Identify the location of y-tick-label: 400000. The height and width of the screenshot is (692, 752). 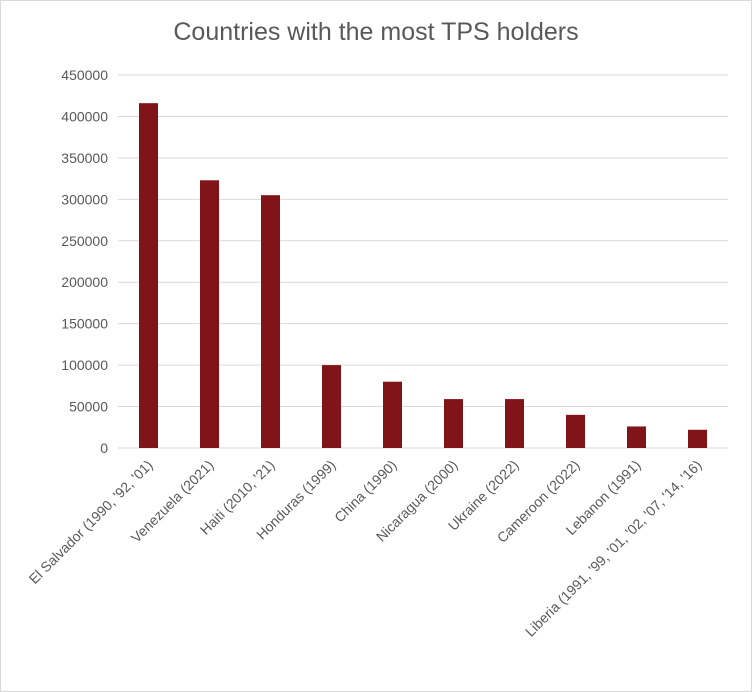
(84, 116).